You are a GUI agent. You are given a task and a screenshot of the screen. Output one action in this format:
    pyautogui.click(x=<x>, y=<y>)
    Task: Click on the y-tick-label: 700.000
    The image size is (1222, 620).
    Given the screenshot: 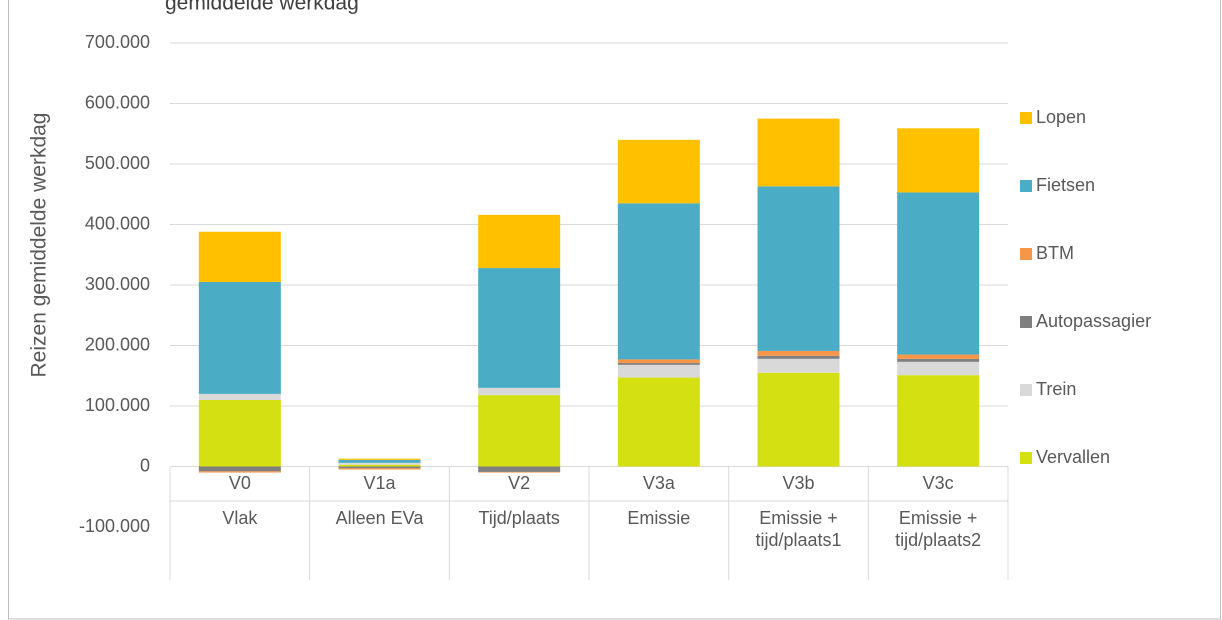 What is the action you would take?
    pyautogui.click(x=117, y=42)
    